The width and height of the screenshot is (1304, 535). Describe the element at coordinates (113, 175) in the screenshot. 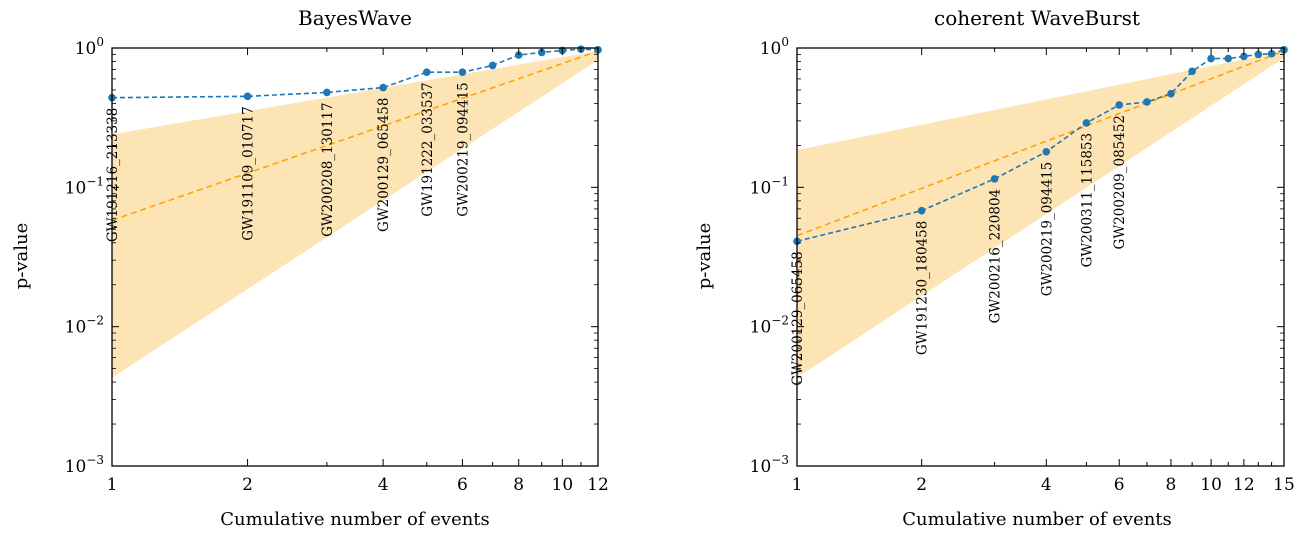

I see `event-label: GW191216_213338` at that location.